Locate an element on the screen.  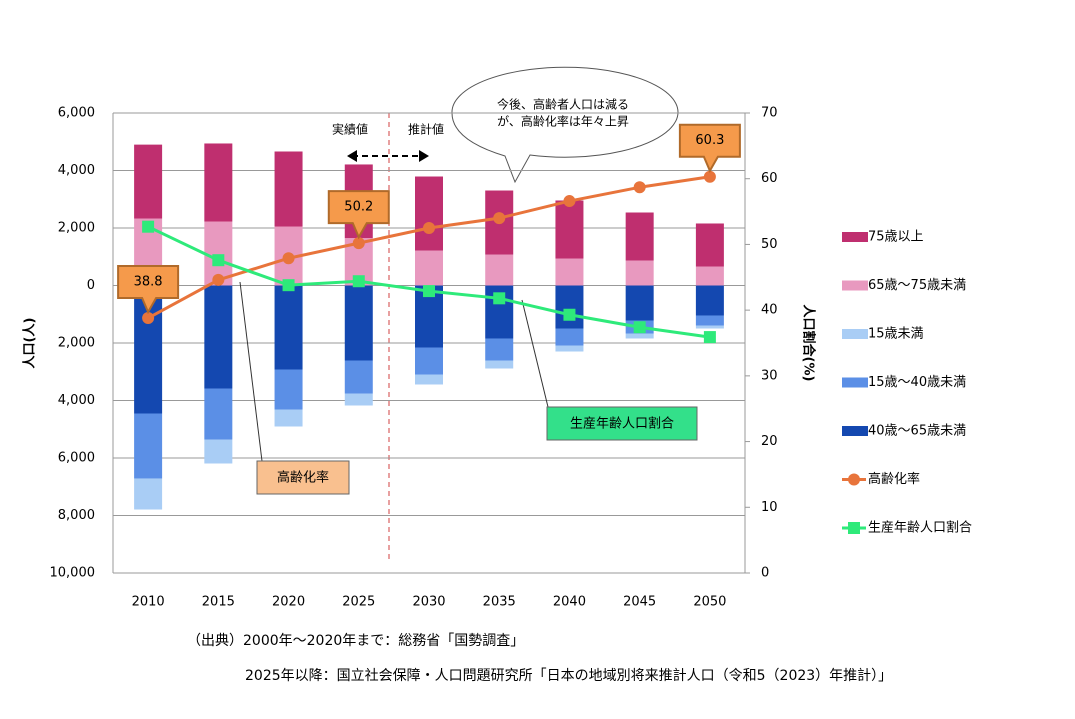
legend-label: 40歳～65歳未満 is located at coordinates (917, 431).